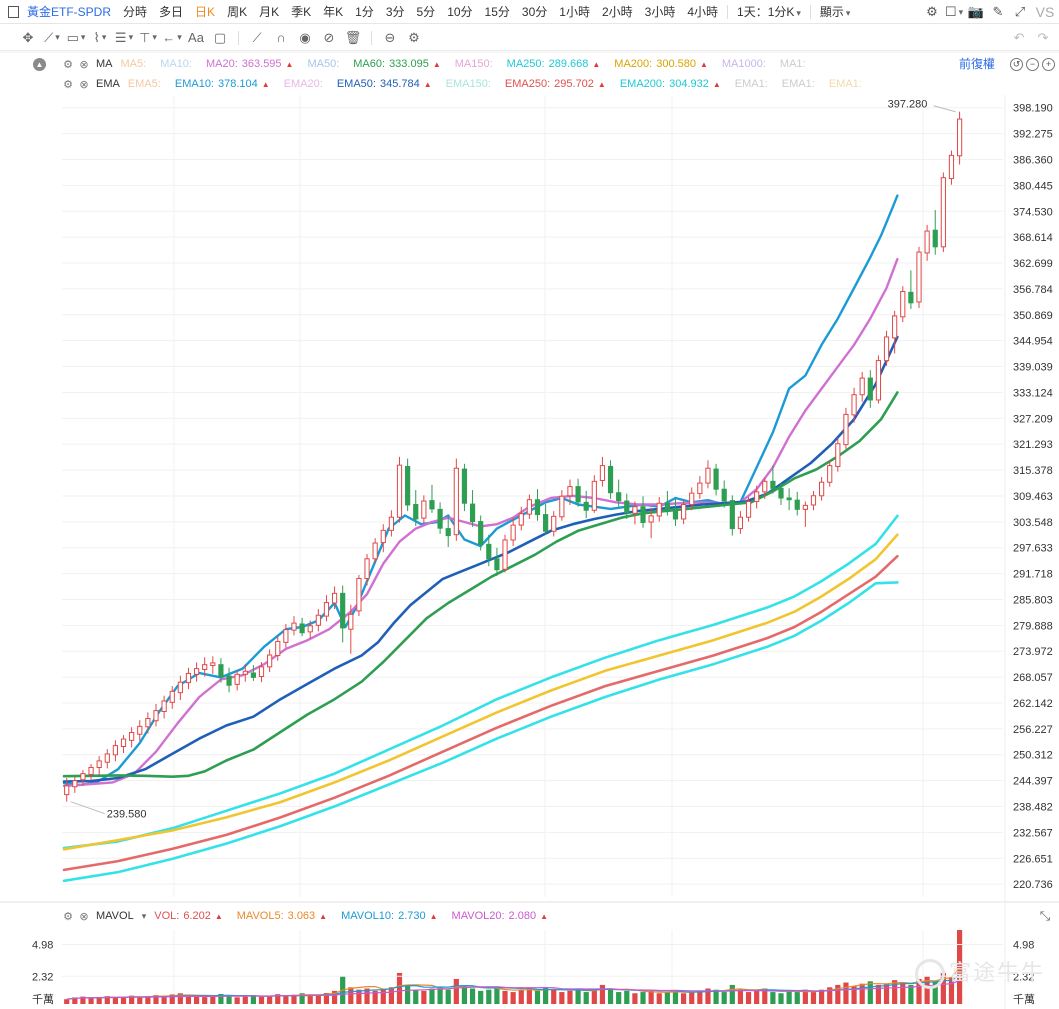 The width and height of the screenshot is (1059, 1009). What do you see at coordinates (144, 84) in the screenshot?
I see `legend_ema-item-0: EMA5:` at bounding box center [144, 84].